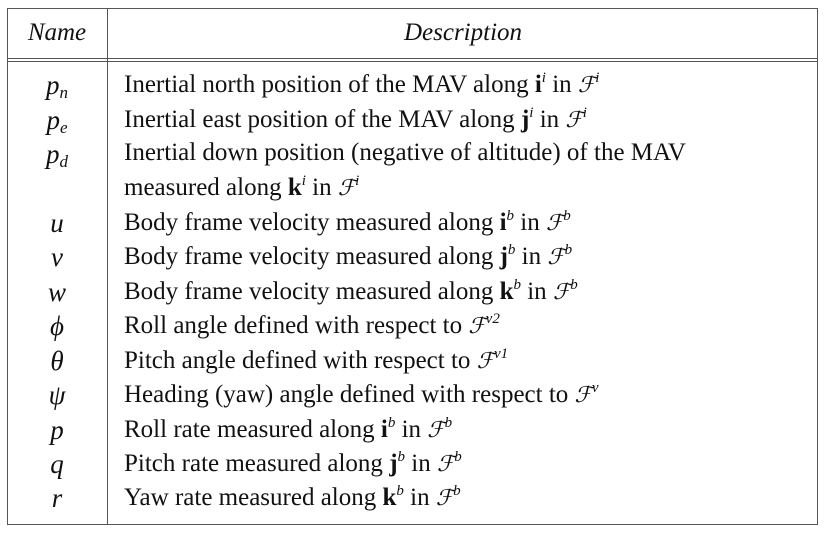 The image size is (825, 536). I want to click on description-text: Inertial east position of the MAV along, so click(322, 119).